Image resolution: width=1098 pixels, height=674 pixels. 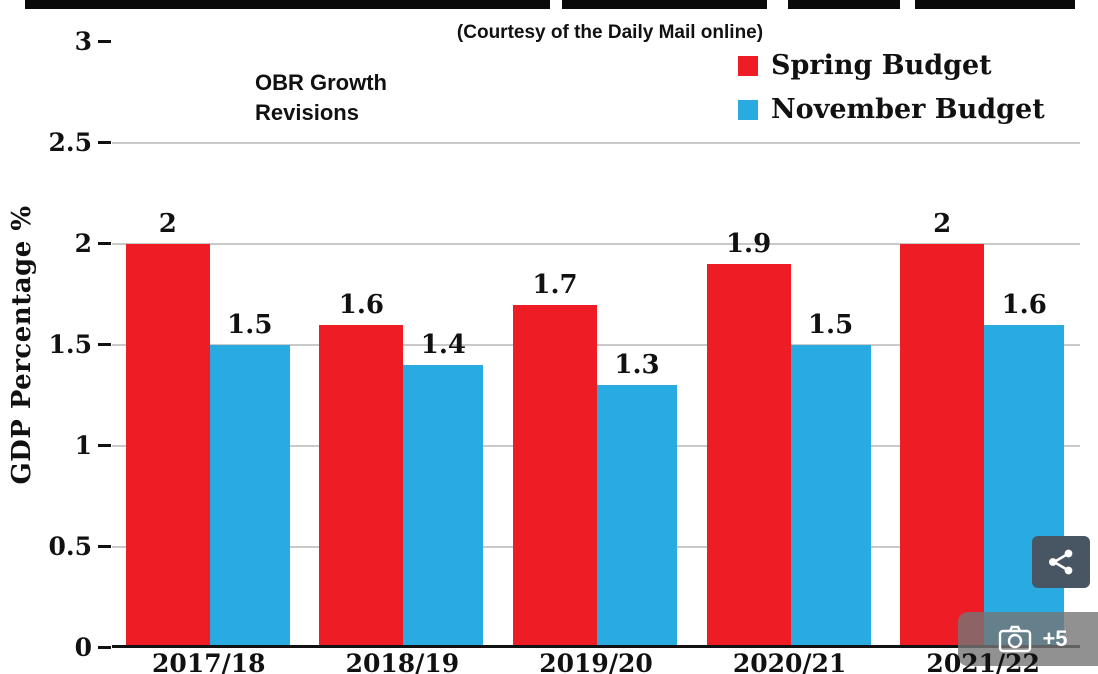 What do you see at coordinates (70, 142) in the screenshot?
I see `y-tick-label: 2.5` at bounding box center [70, 142].